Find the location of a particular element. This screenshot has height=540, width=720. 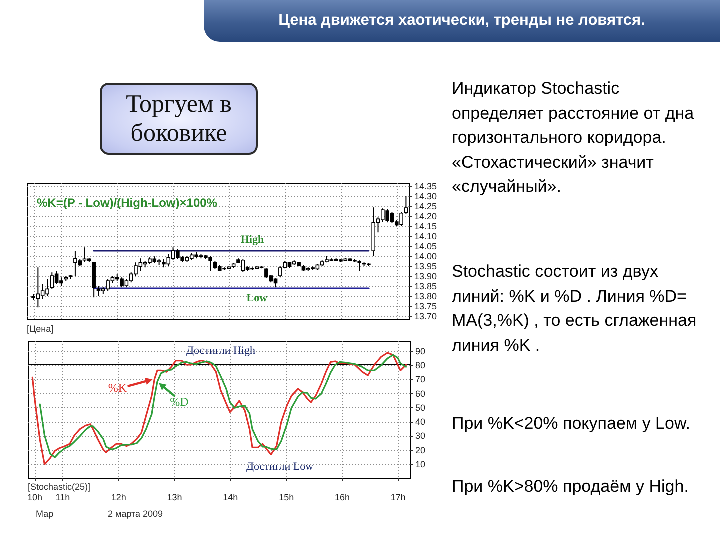

x-tick-label: 17h is located at coordinates (398, 497).